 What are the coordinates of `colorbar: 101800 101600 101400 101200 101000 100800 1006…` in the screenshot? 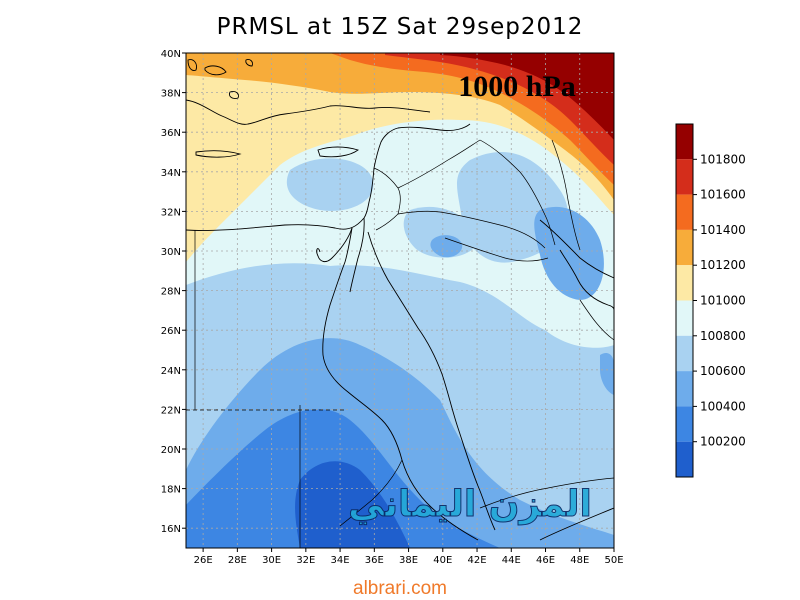 It's located at (710, 300).